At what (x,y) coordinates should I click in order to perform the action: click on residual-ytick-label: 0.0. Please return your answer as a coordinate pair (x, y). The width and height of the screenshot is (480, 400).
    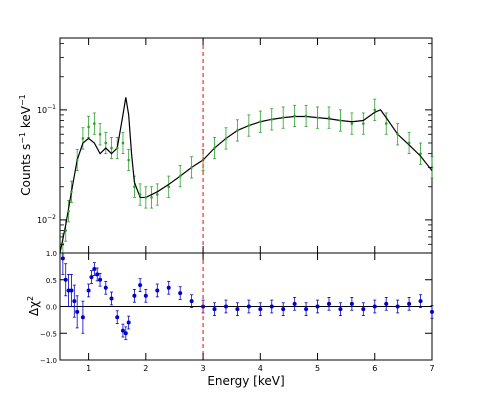
    Looking at the image, I should click on (51, 308).